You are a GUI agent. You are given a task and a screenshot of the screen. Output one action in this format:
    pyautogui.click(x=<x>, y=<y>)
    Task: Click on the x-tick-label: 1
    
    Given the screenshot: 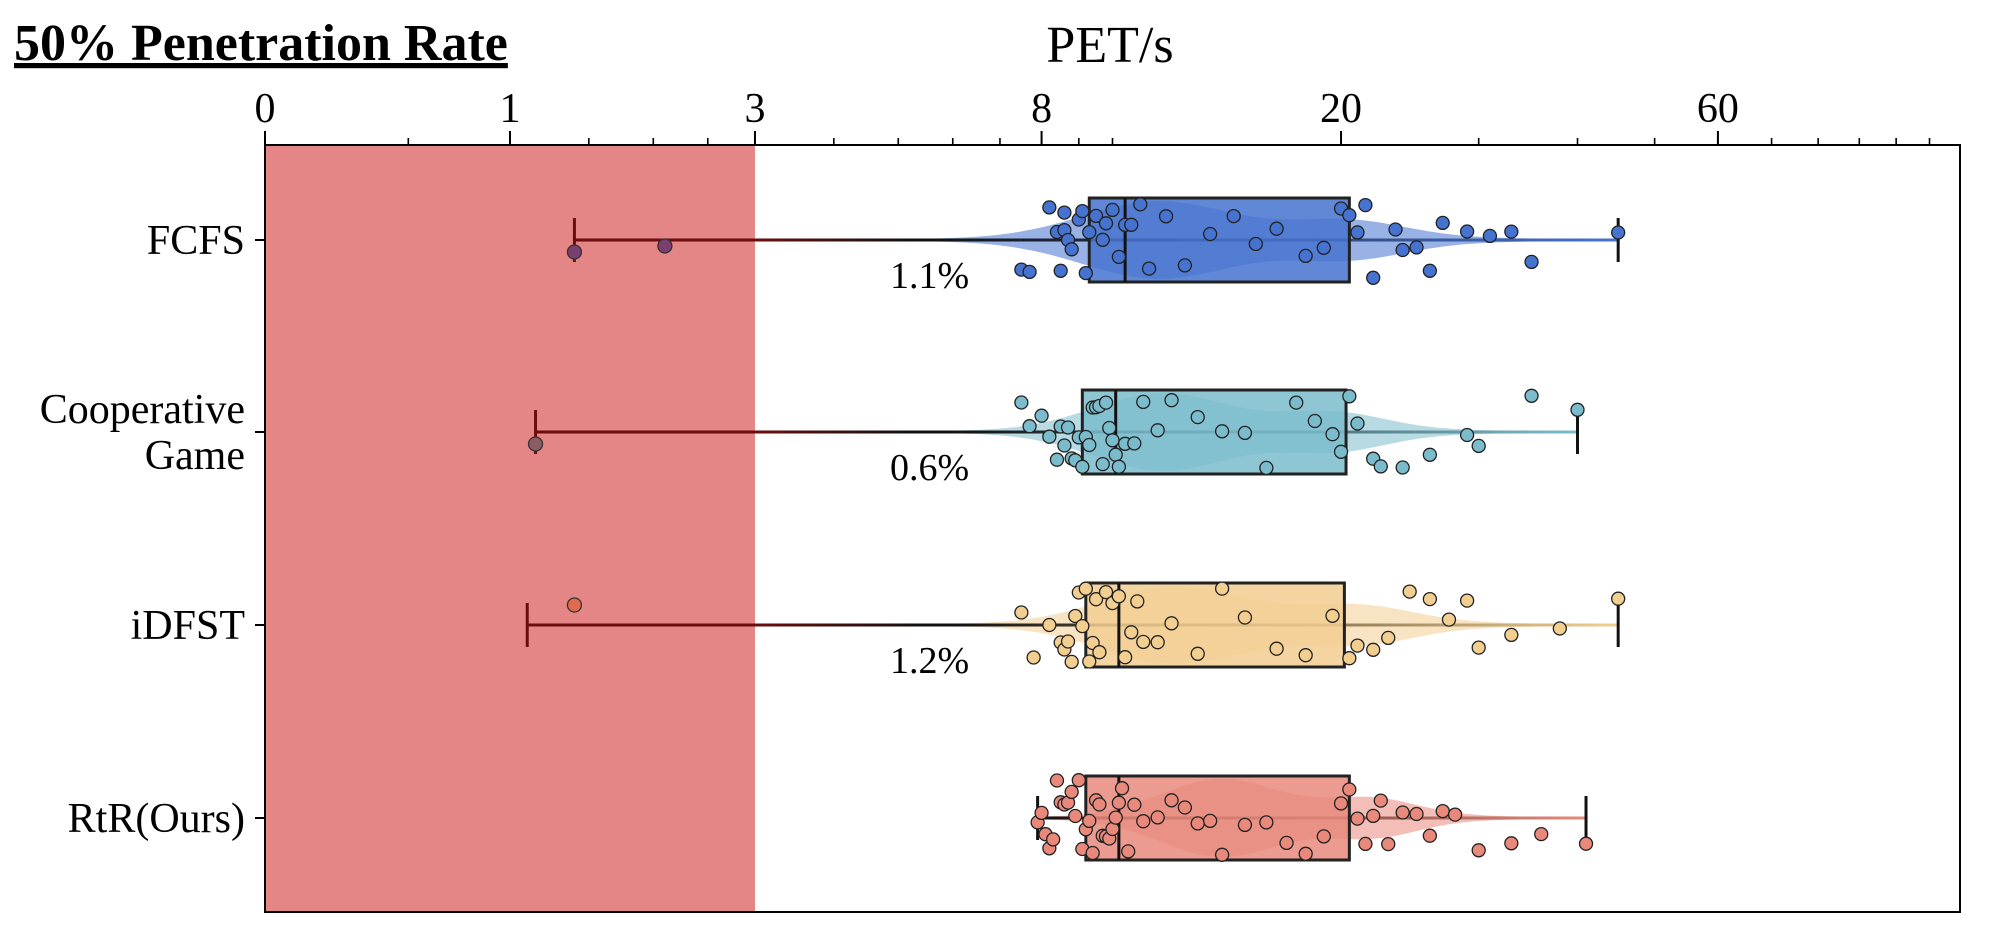 What is the action you would take?
    pyautogui.click(x=509, y=109)
    